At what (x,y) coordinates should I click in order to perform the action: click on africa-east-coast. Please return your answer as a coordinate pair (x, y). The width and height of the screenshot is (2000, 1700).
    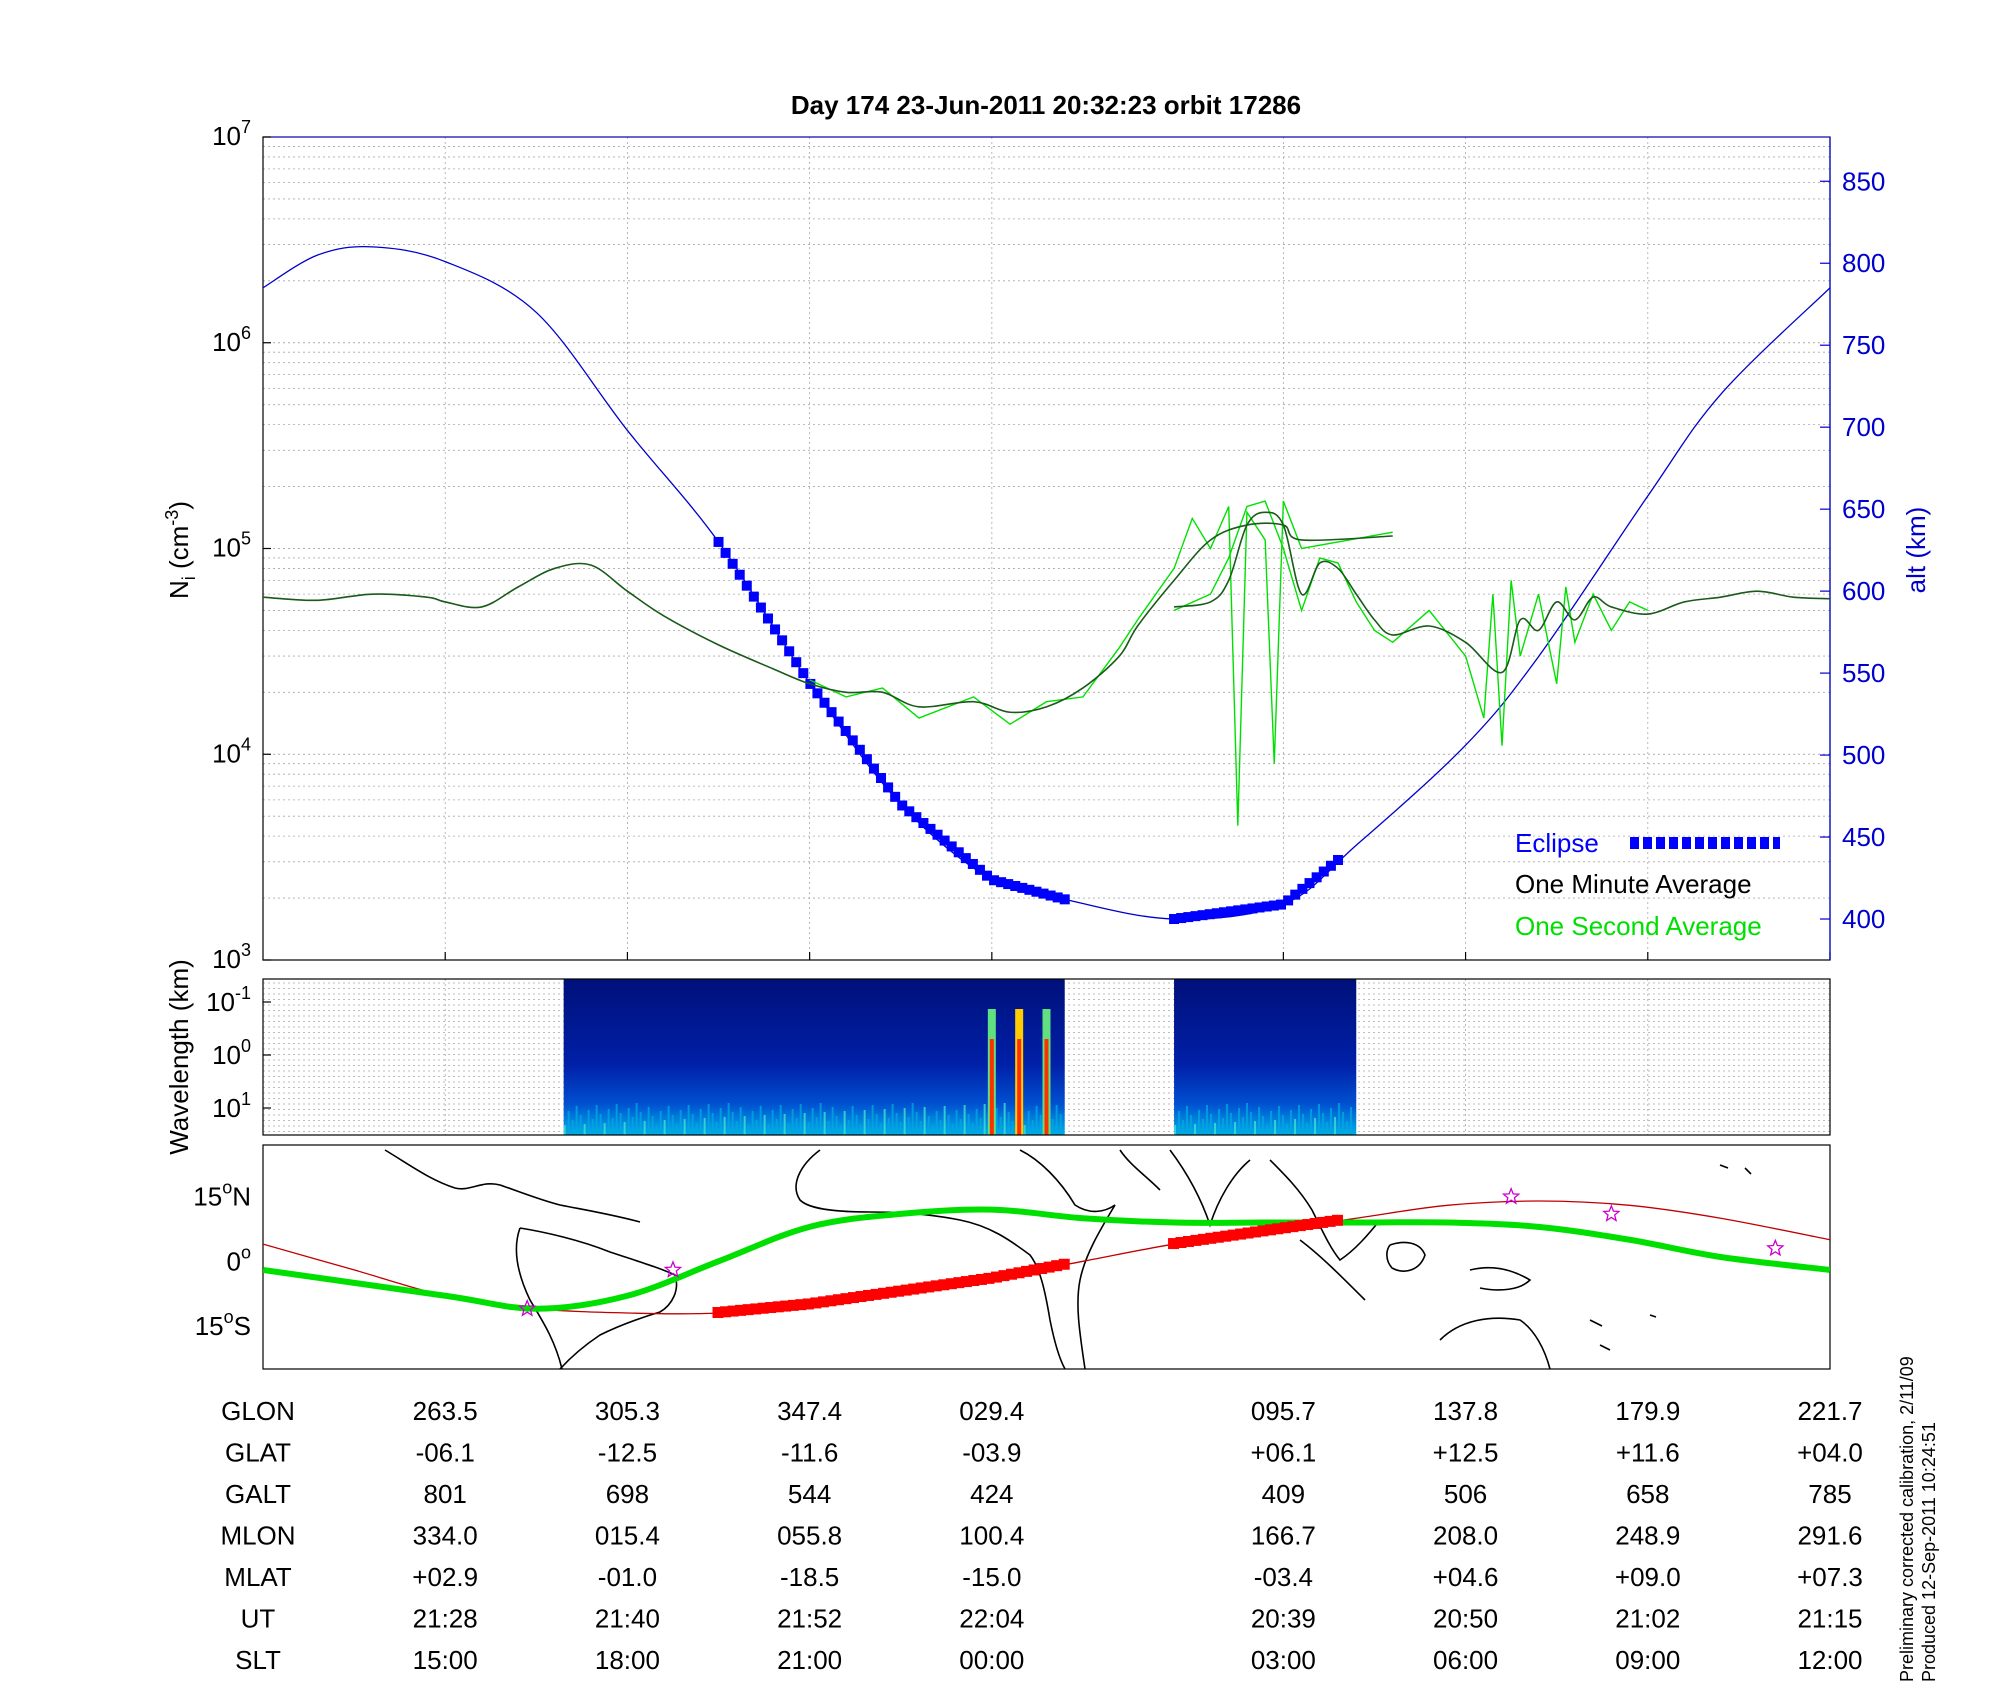
    Looking at the image, I should click on (1067, 1259).